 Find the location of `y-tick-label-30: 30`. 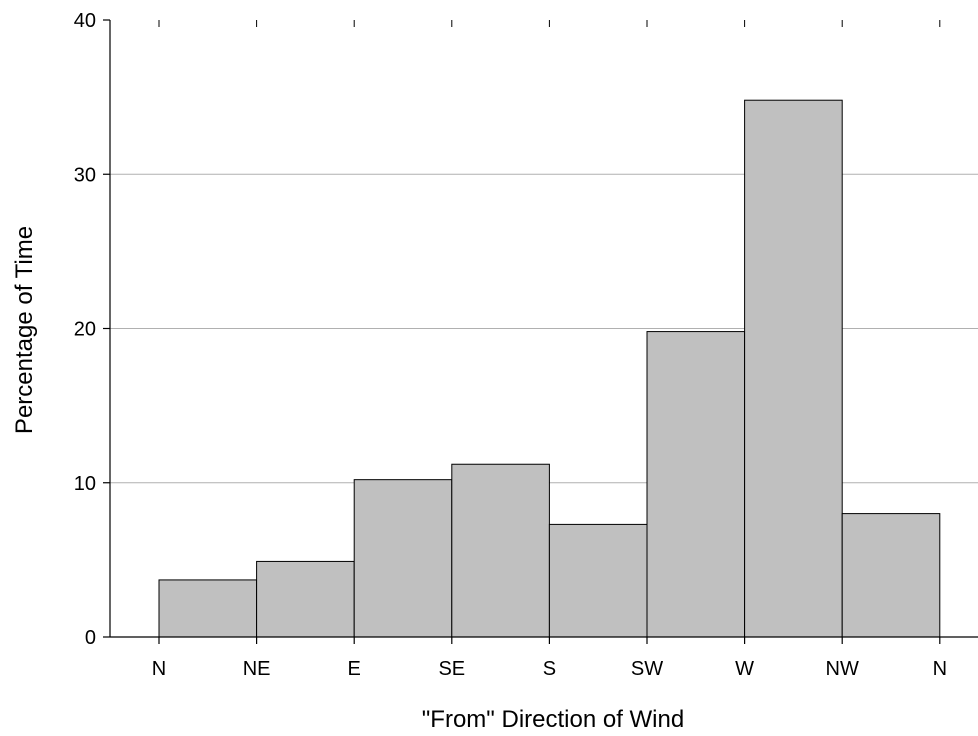

y-tick-label-30: 30 is located at coordinates (85, 175).